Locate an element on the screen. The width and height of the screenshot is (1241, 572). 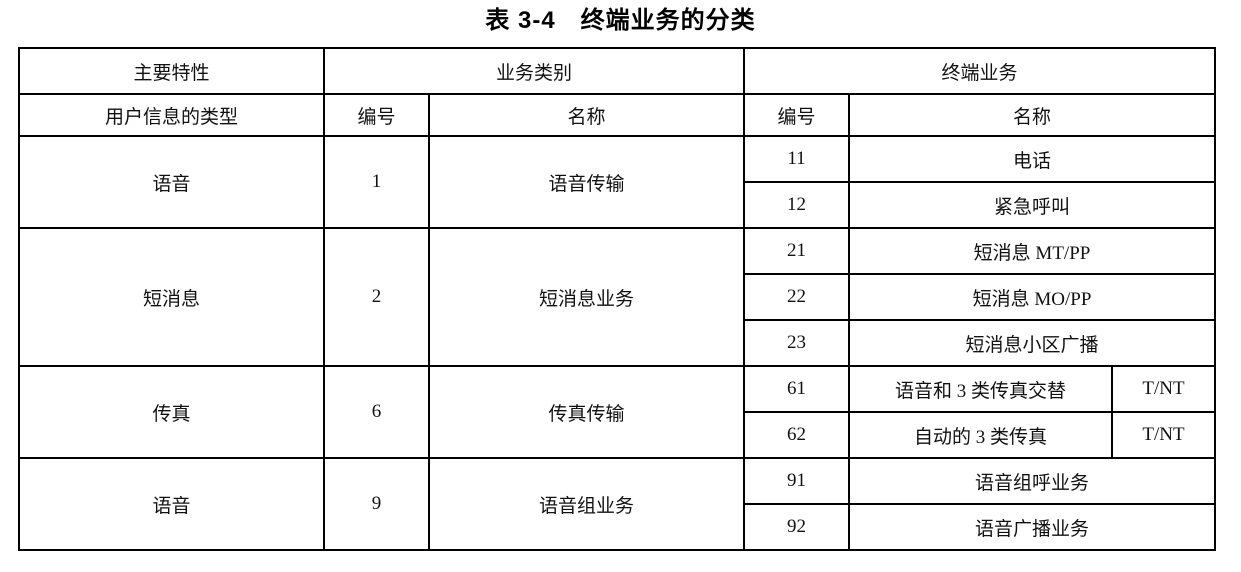
cell-category-name: 短消息业务 is located at coordinates (586, 297).